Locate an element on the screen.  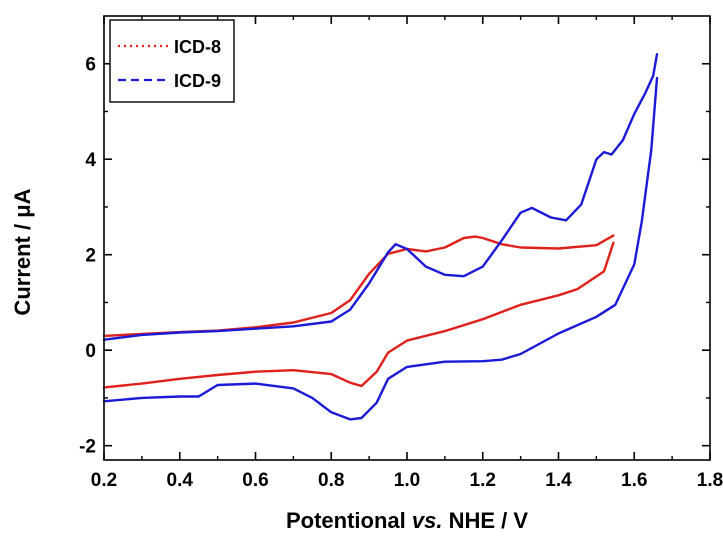
legend-label-icd-8: ICD-8 is located at coordinates (197, 47).